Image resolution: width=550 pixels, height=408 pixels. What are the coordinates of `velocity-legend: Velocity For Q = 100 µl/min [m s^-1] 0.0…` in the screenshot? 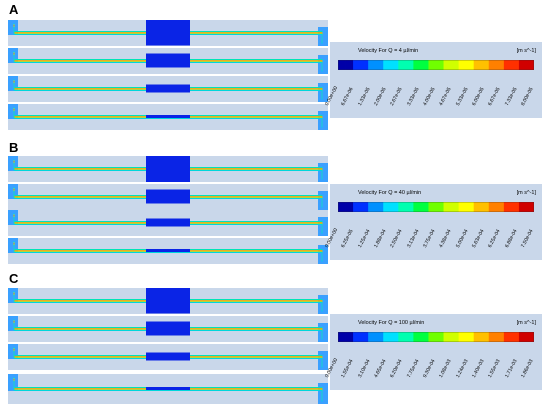 It's located at (433, 352).